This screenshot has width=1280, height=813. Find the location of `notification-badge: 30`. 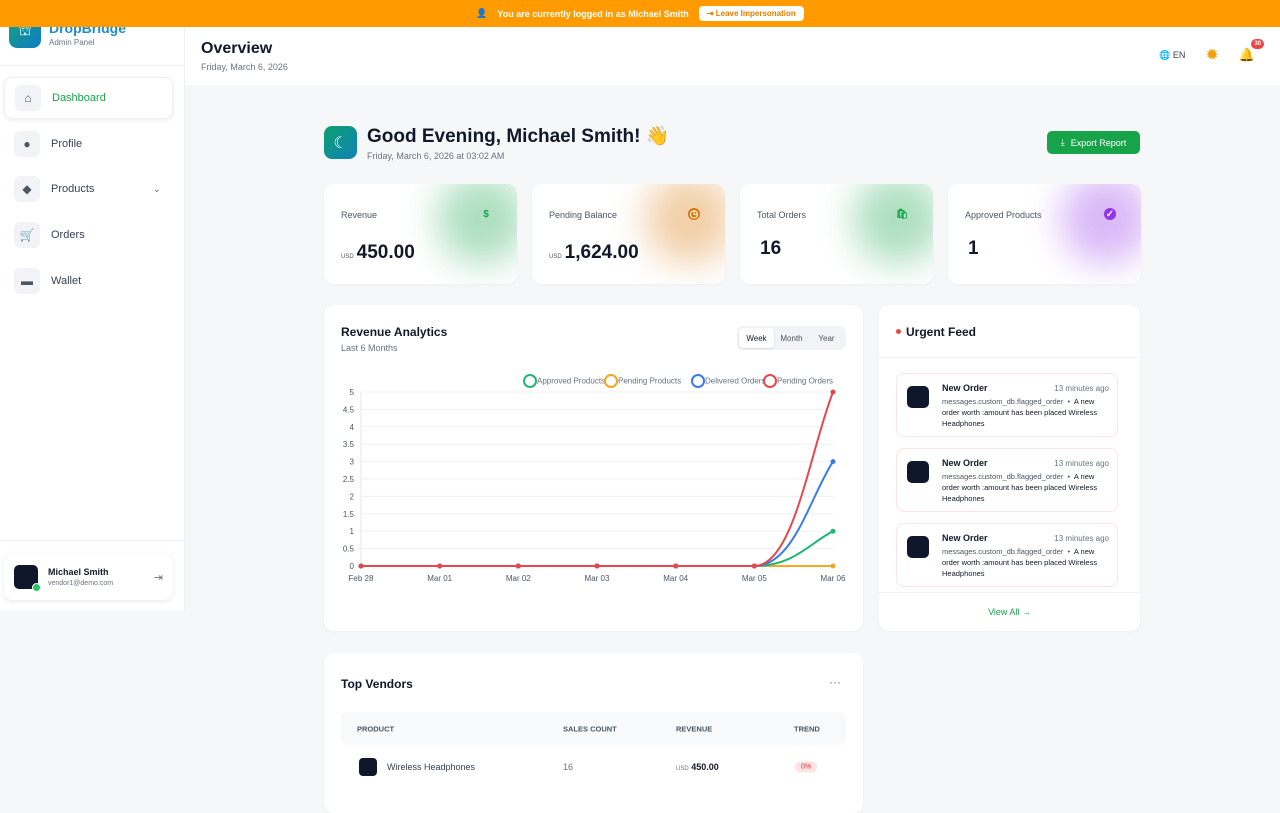

notification-badge: 30 is located at coordinates (1257, 44).